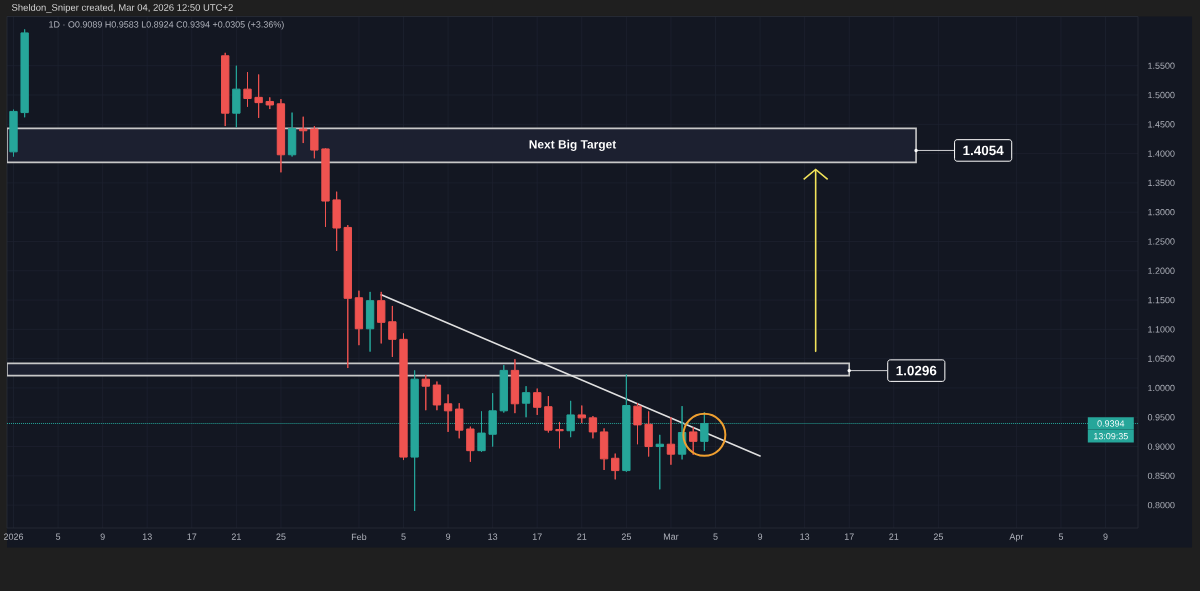 The height and width of the screenshot is (591, 1200). What do you see at coordinates (1161, 417) in the screenshot?
I see `y-tick-label: 0.9500` at bounding box center [1161, 417].